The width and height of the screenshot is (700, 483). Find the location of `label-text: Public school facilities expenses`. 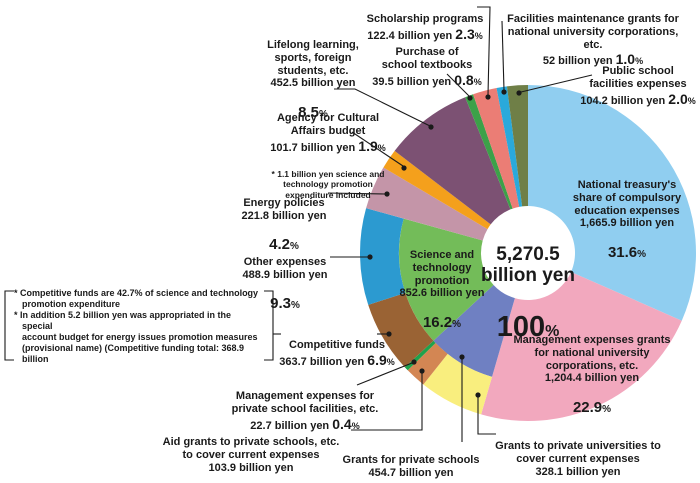

label-text: Public school facilities expenses is located at coordinates (638, 77).